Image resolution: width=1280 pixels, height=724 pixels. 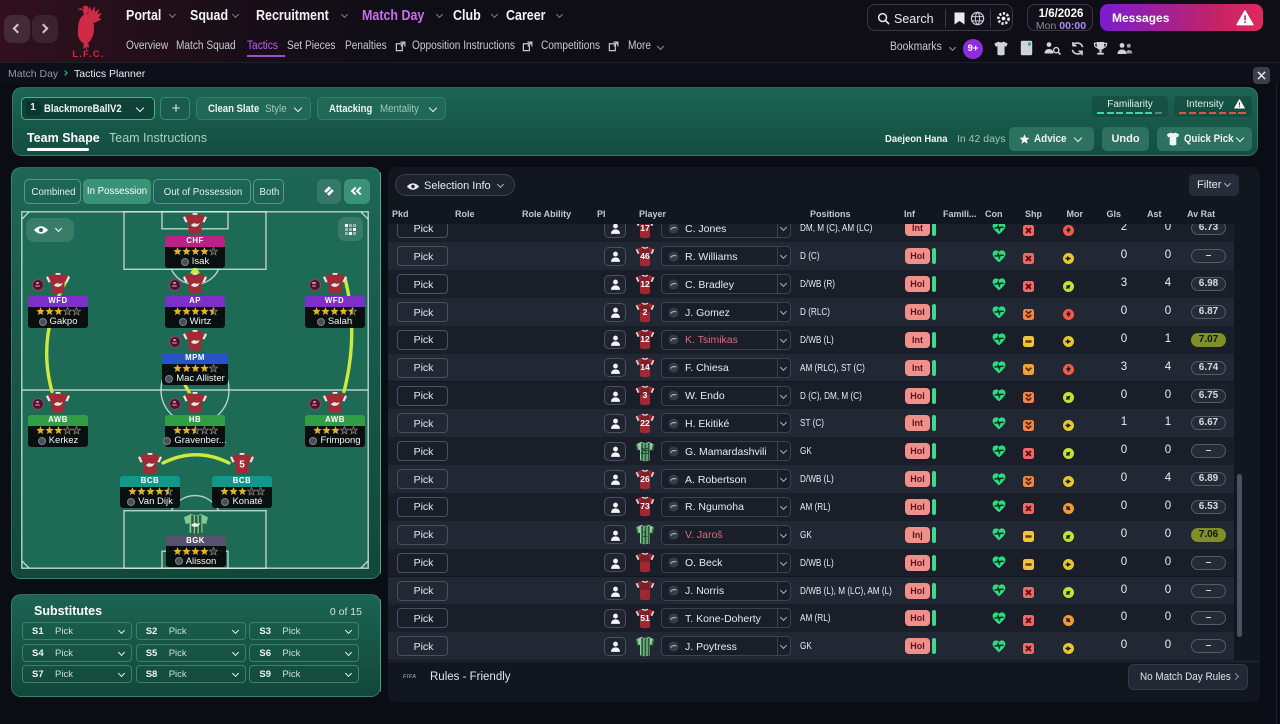 What do you see at coordinates (645, 479) in the screenshot?
I see `svg-text: 26` at bounding box center [645, 479].